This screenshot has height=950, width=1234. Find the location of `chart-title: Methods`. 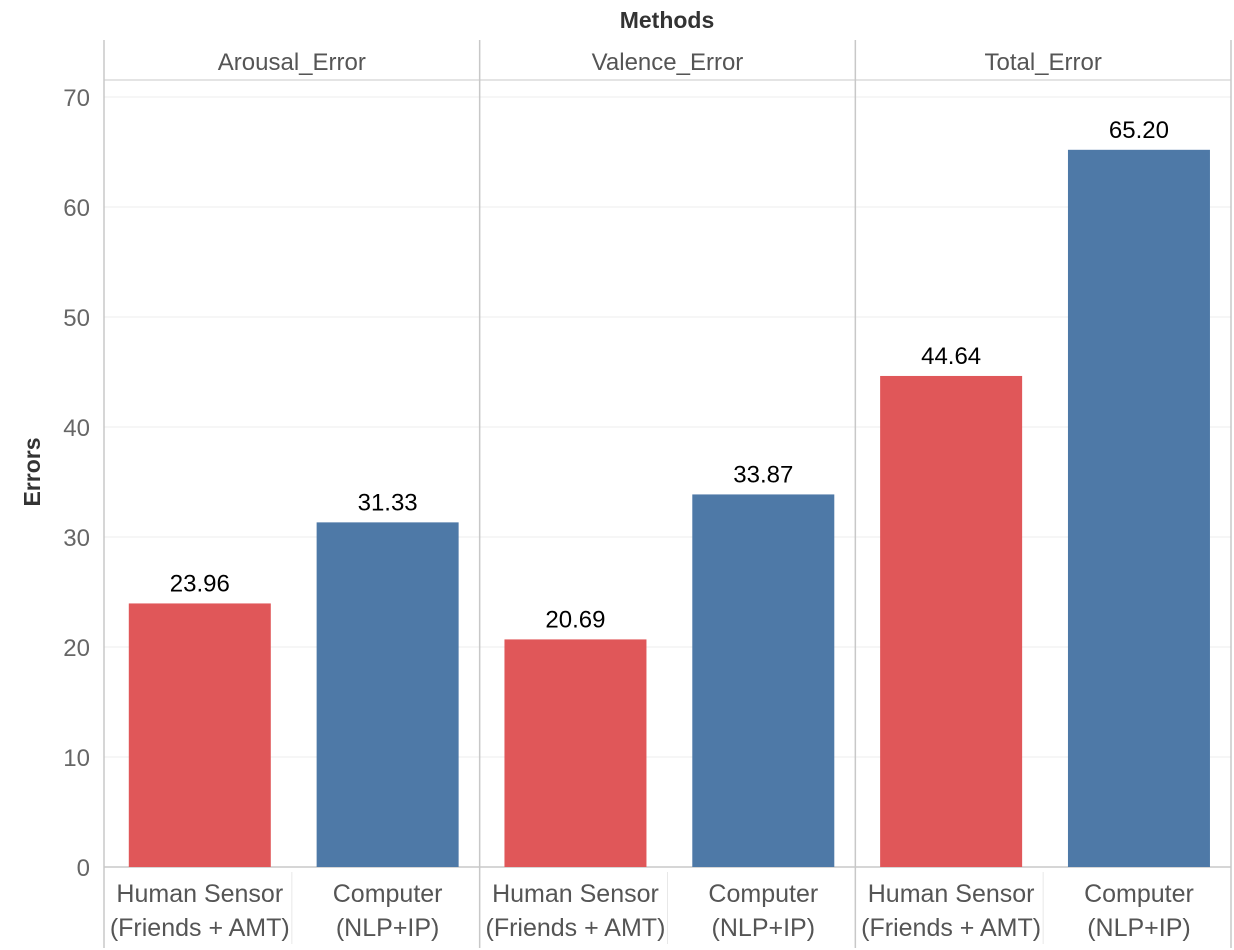

chart-title: Methods is located at coordinates (667, 20).